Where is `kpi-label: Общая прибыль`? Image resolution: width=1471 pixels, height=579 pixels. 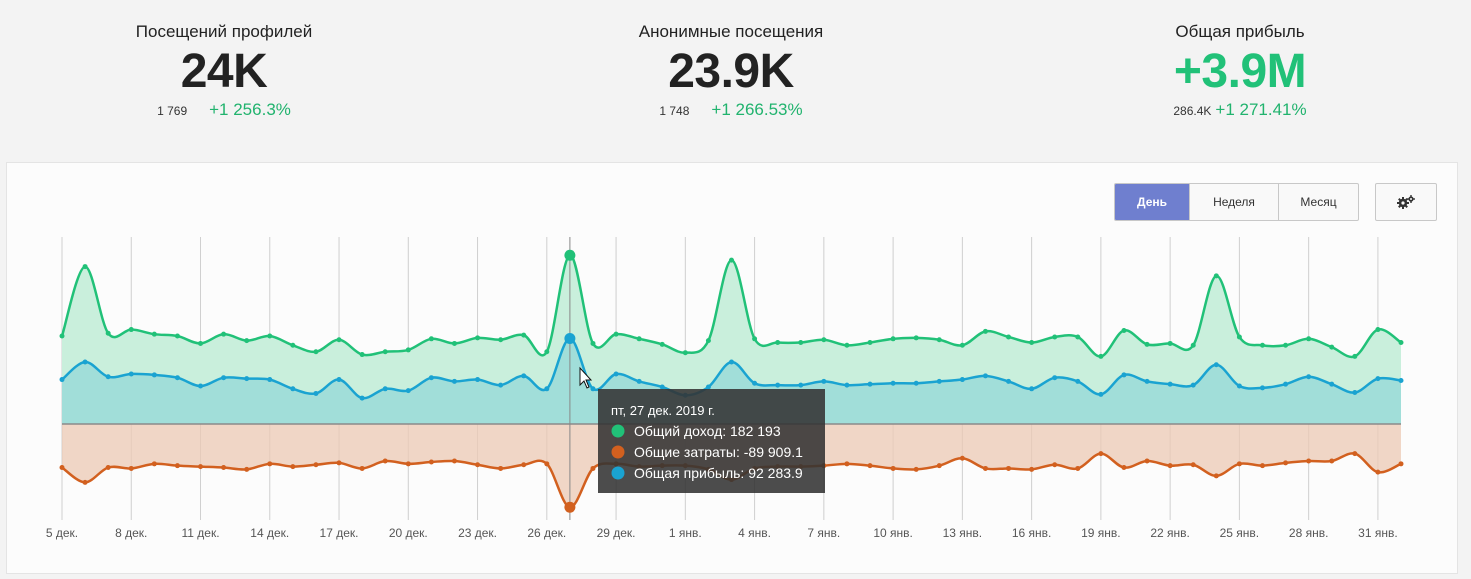 kpi-label: Общая прибыль is located at coordinates (1240, 31).